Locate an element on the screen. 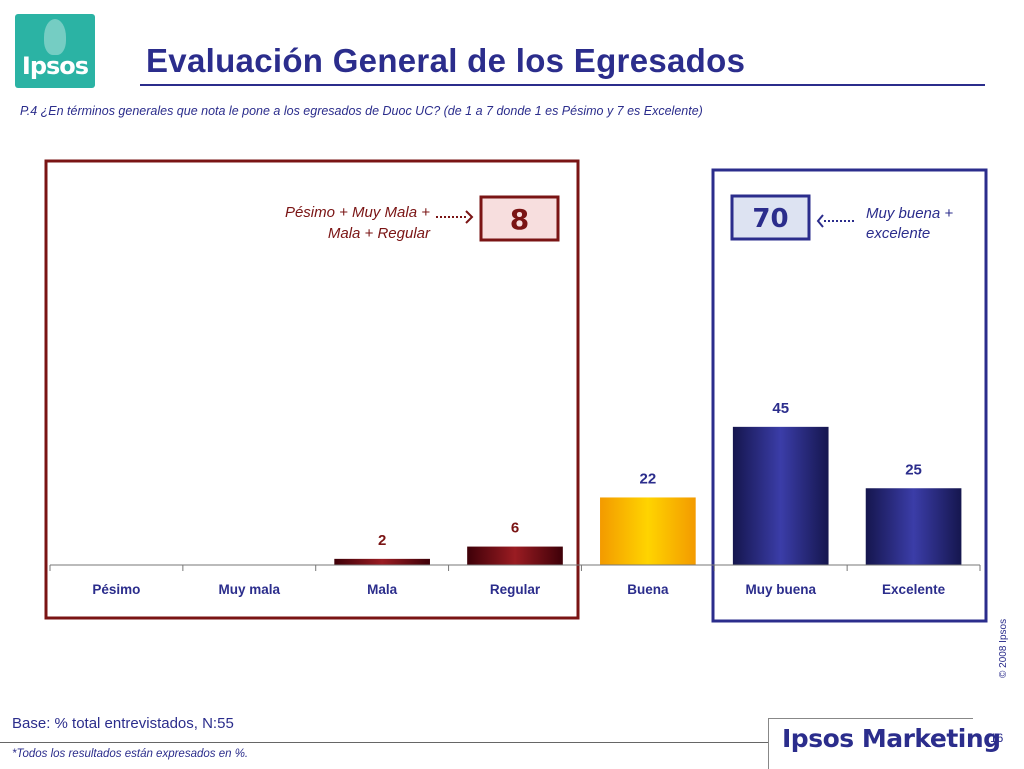 The image size is (1024, 769). logo-text: Ipsos is located at coordinates (55, 66).